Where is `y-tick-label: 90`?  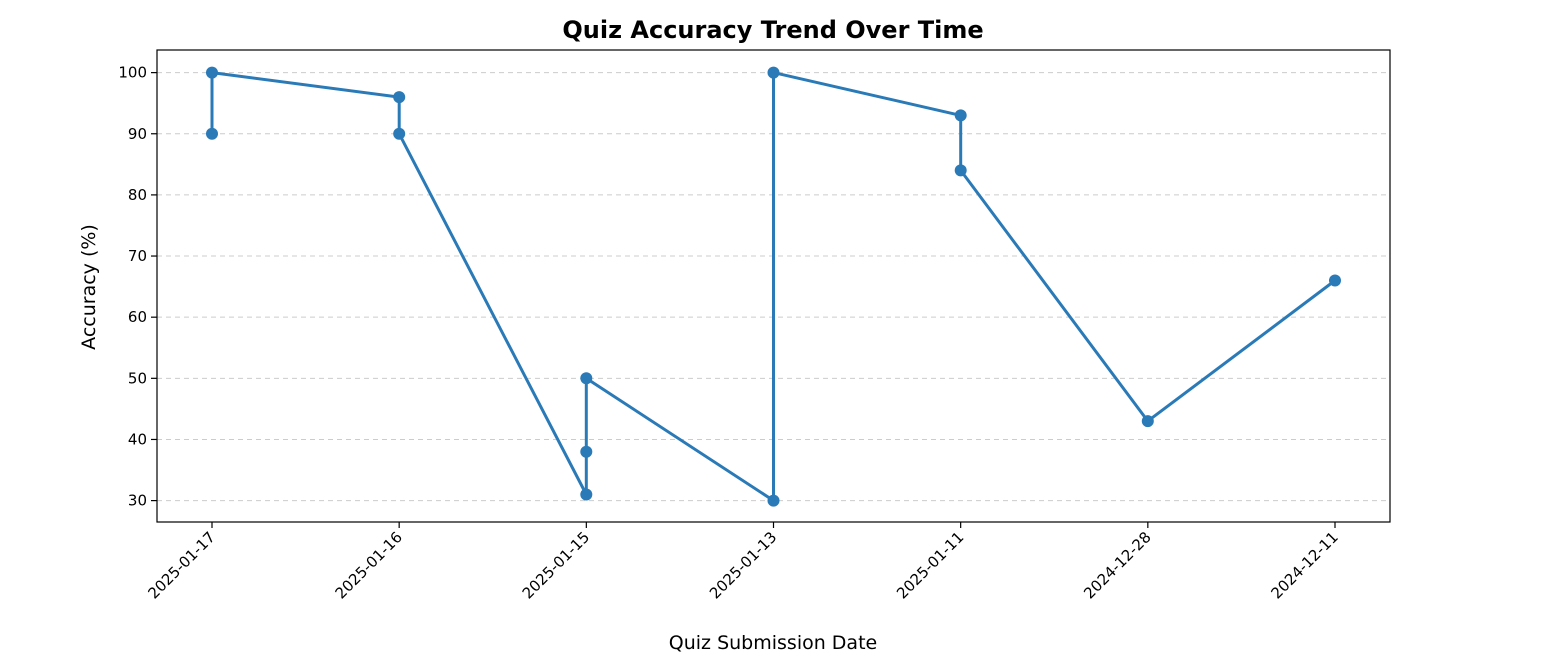 y-tick-label: 90 is located at coordinates (137, 134).